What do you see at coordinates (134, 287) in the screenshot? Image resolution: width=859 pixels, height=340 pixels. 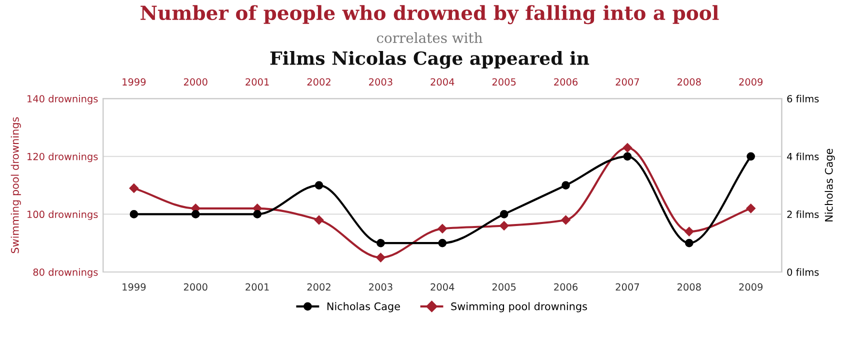 I see `x-tick-label: 1999` at bounding box center [134, 287].